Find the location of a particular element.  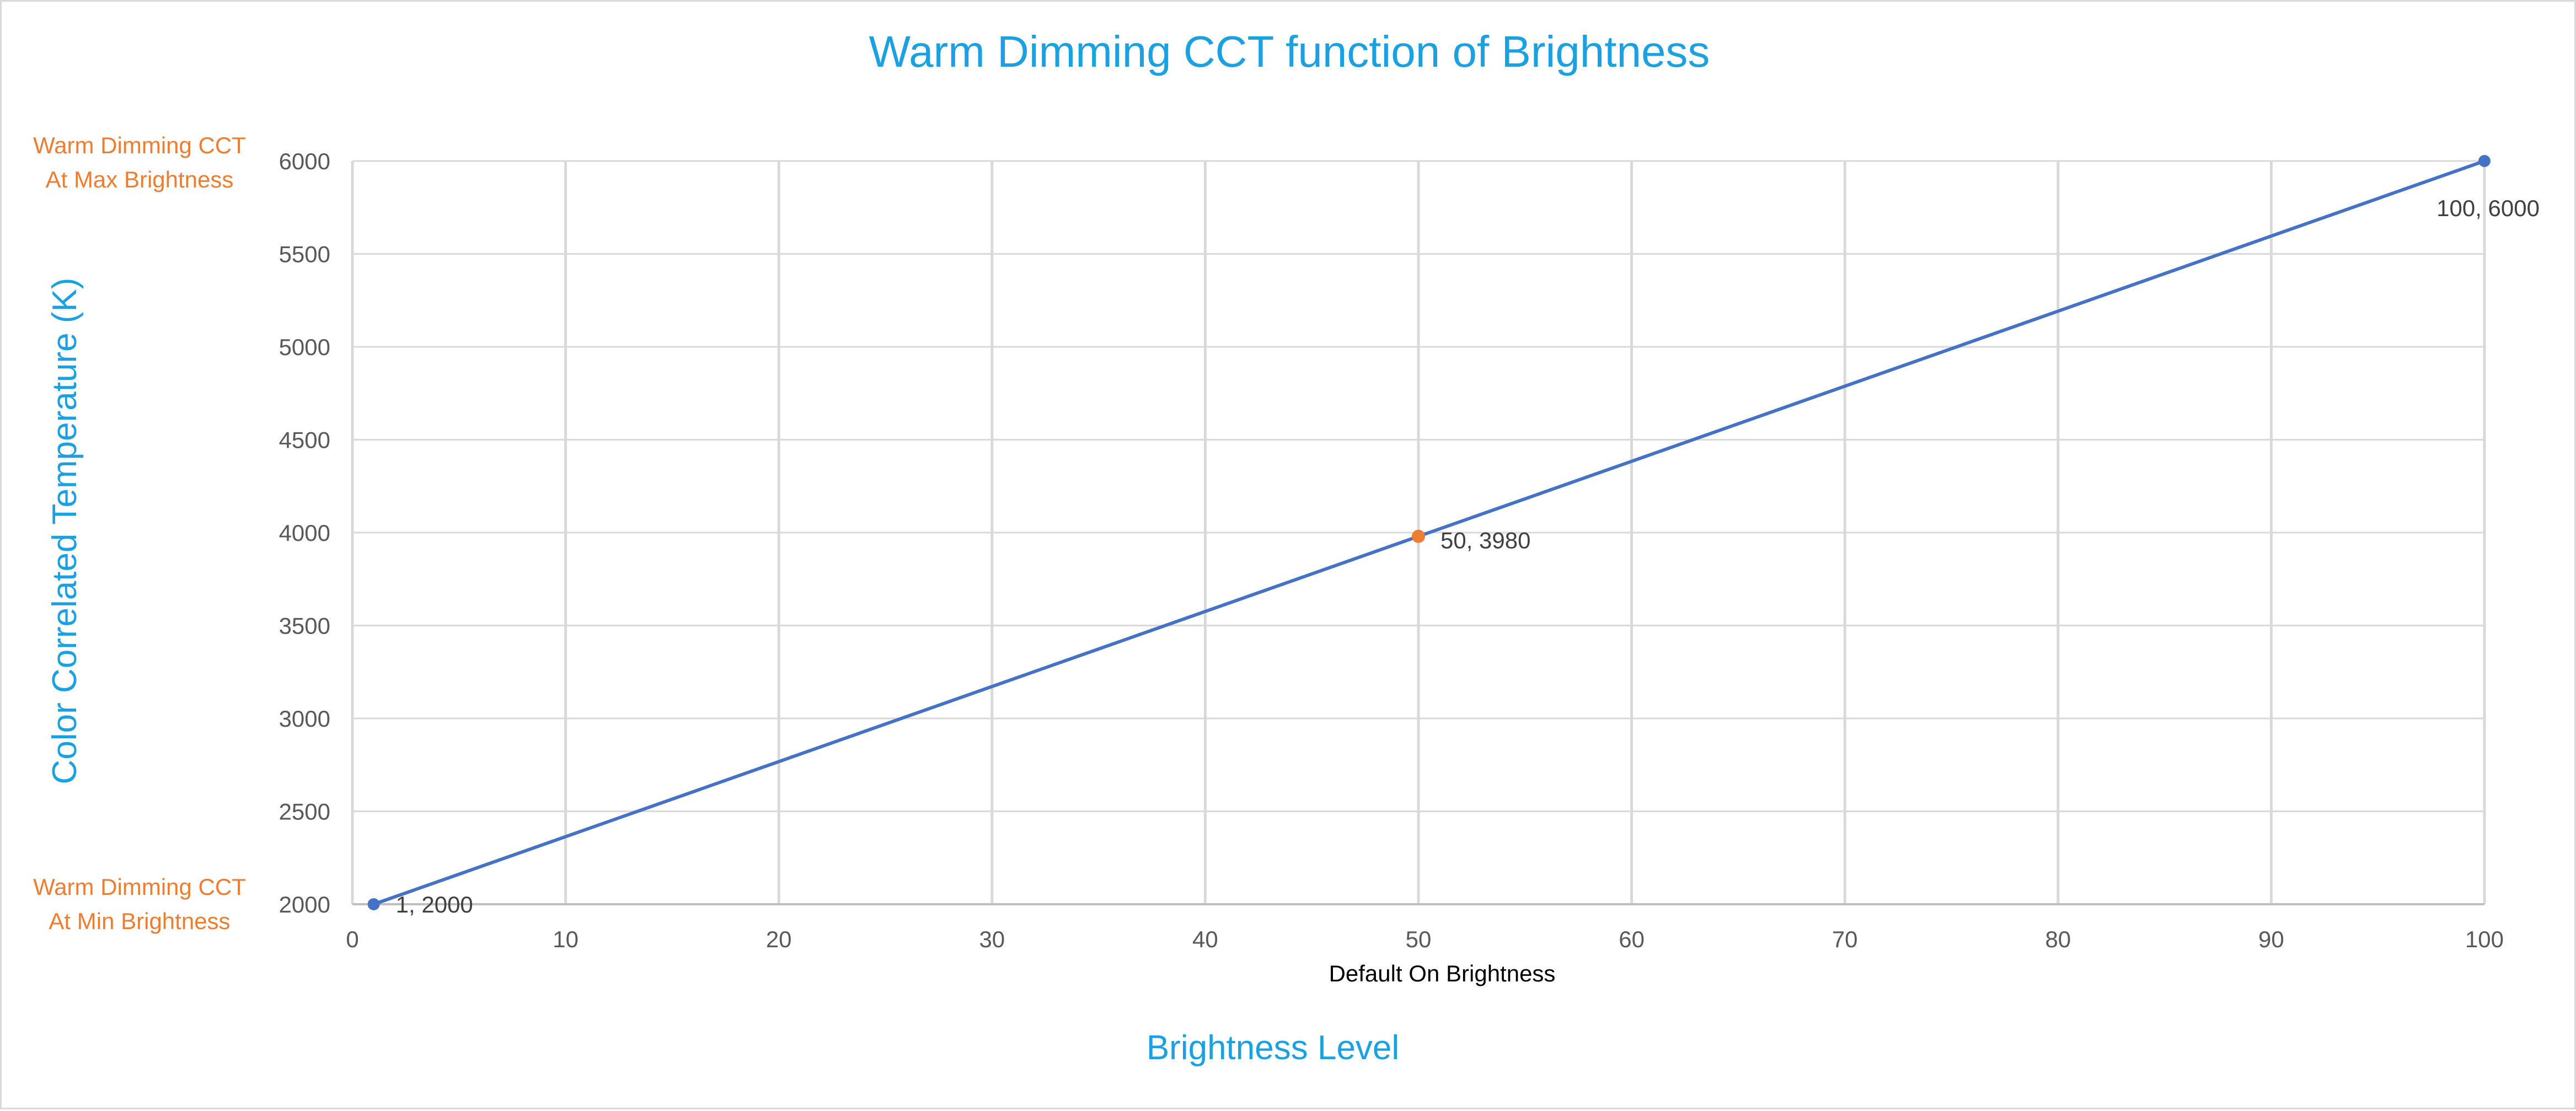

x-axis-sublabel: Default On Brightness is located at coordinates (1442, 973).